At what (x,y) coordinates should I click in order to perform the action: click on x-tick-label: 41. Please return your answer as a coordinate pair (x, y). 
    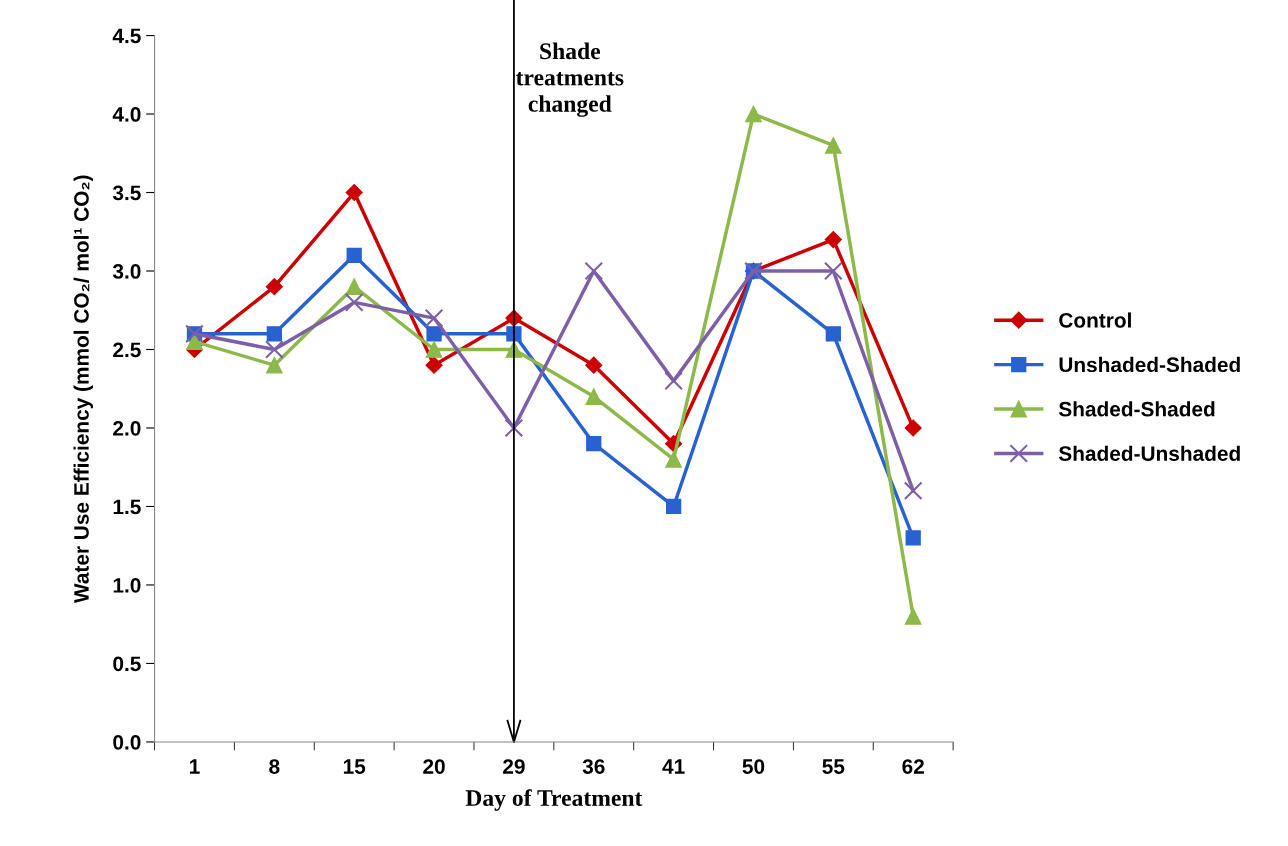
    Looking at the image, I should click on (673, 766).